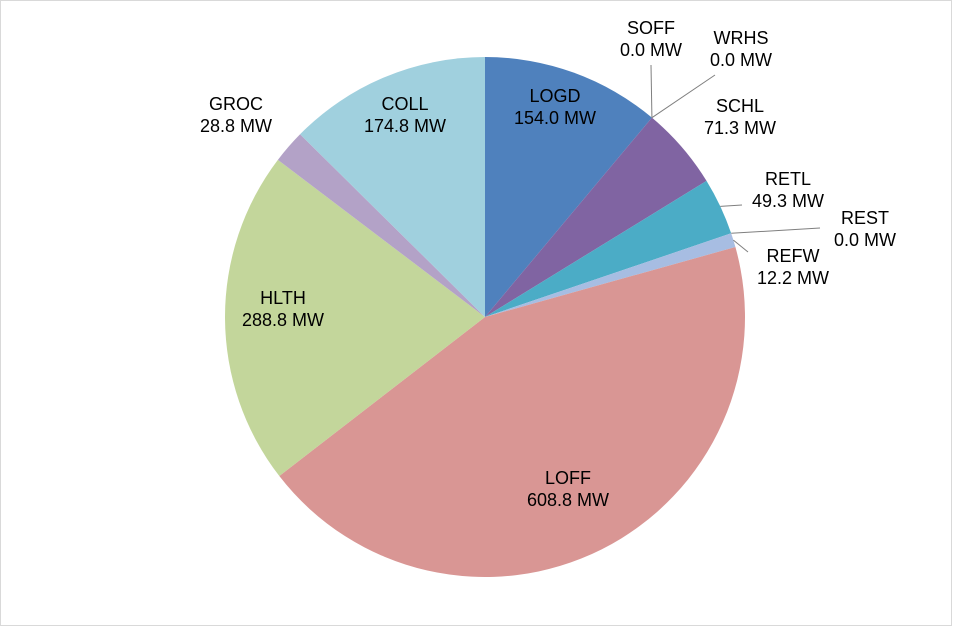 The height and width of the screenshot is (633, 953). Describe the element at coordinates (740, 106) in the screenshot. I see `slice-label: SCHL` at that location.